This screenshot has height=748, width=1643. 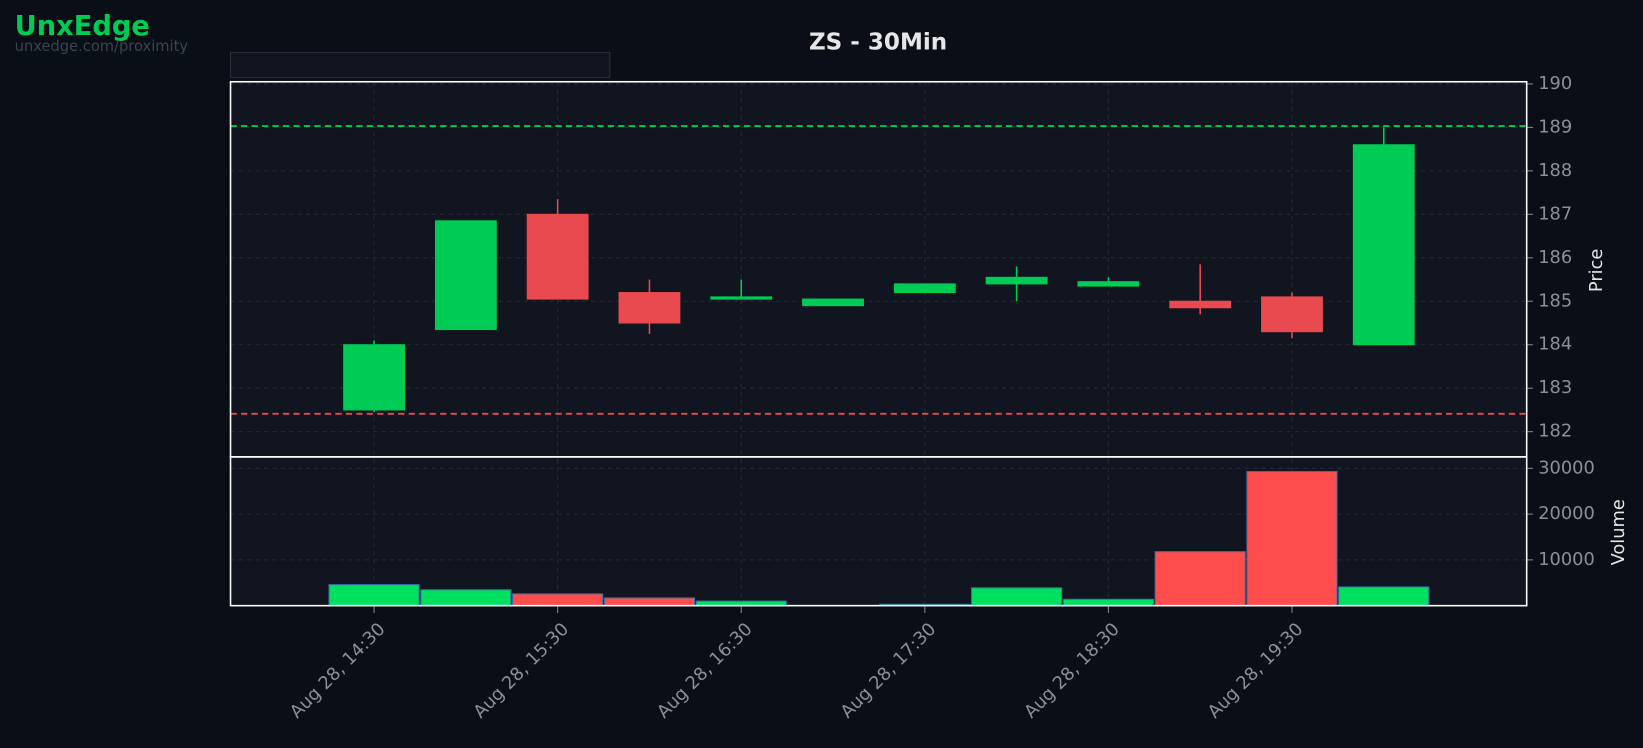 What do you see at coordinates (1566, 513) in the screenshot?
I see `y-tick-label: 20000` at bounding box center [1566, 513].